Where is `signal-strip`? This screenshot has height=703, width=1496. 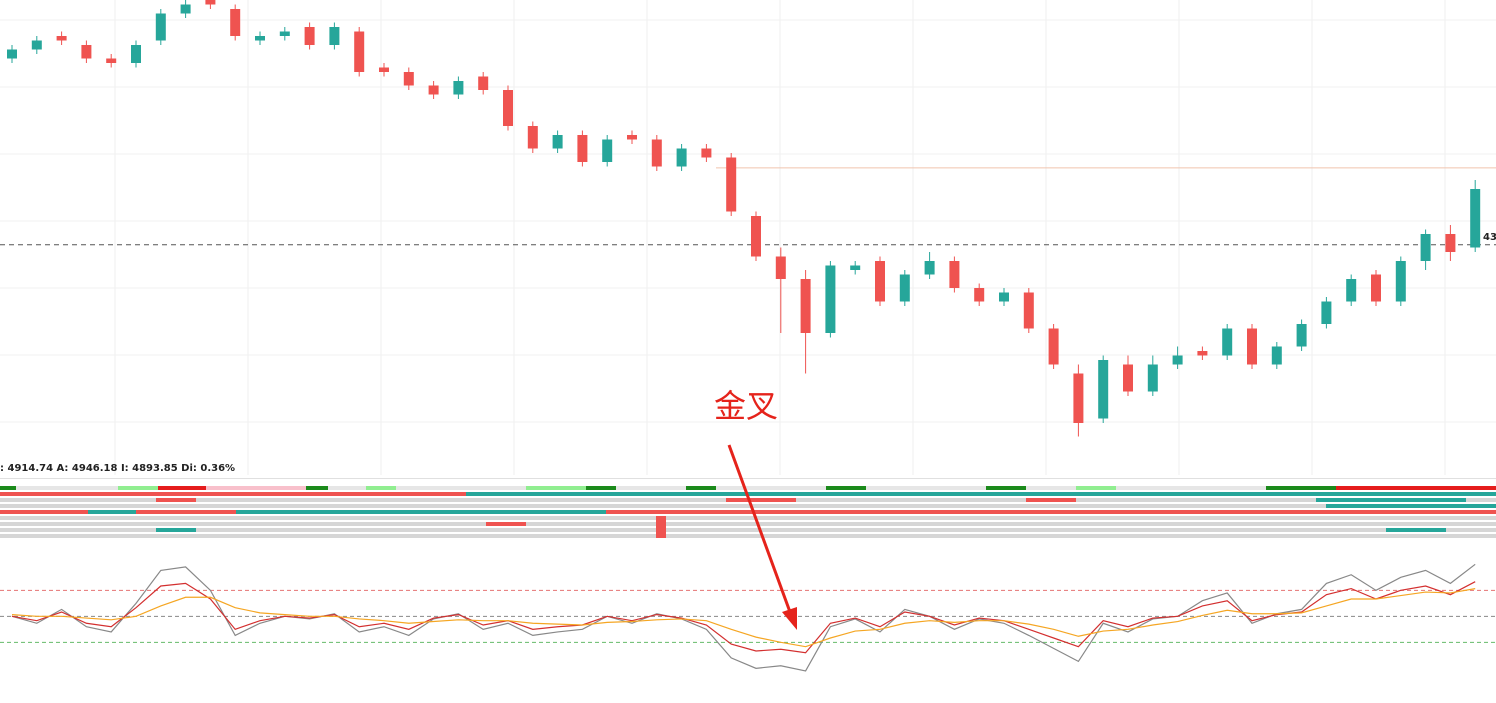 signal-strip is located at coordinates (748, 512).